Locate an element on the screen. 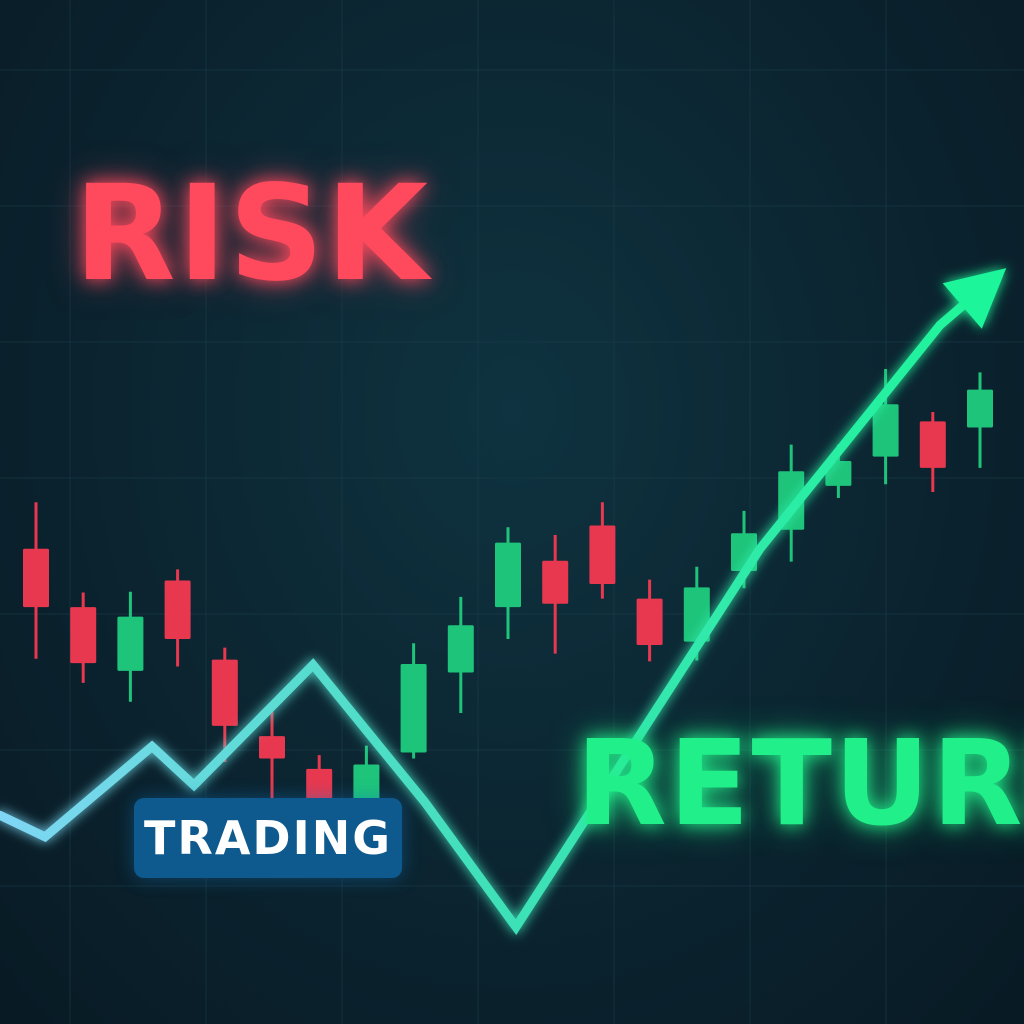  trading-badge: TRADING is located at coordinates (268, 838).